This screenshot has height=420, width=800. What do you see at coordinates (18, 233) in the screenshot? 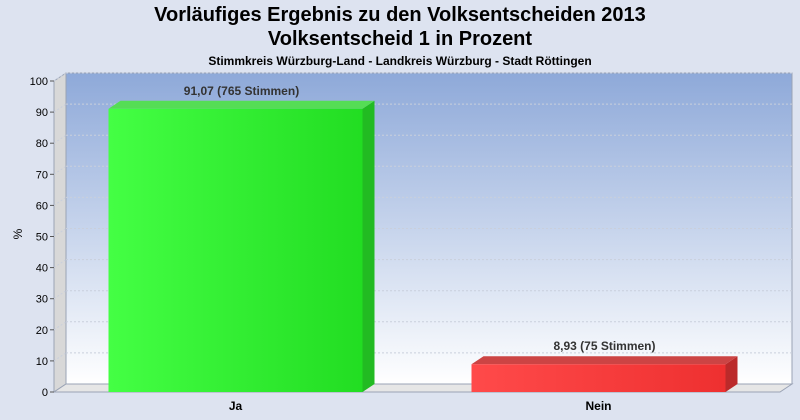
I see `y-axis-label: %` at bounding box center [18, 233].